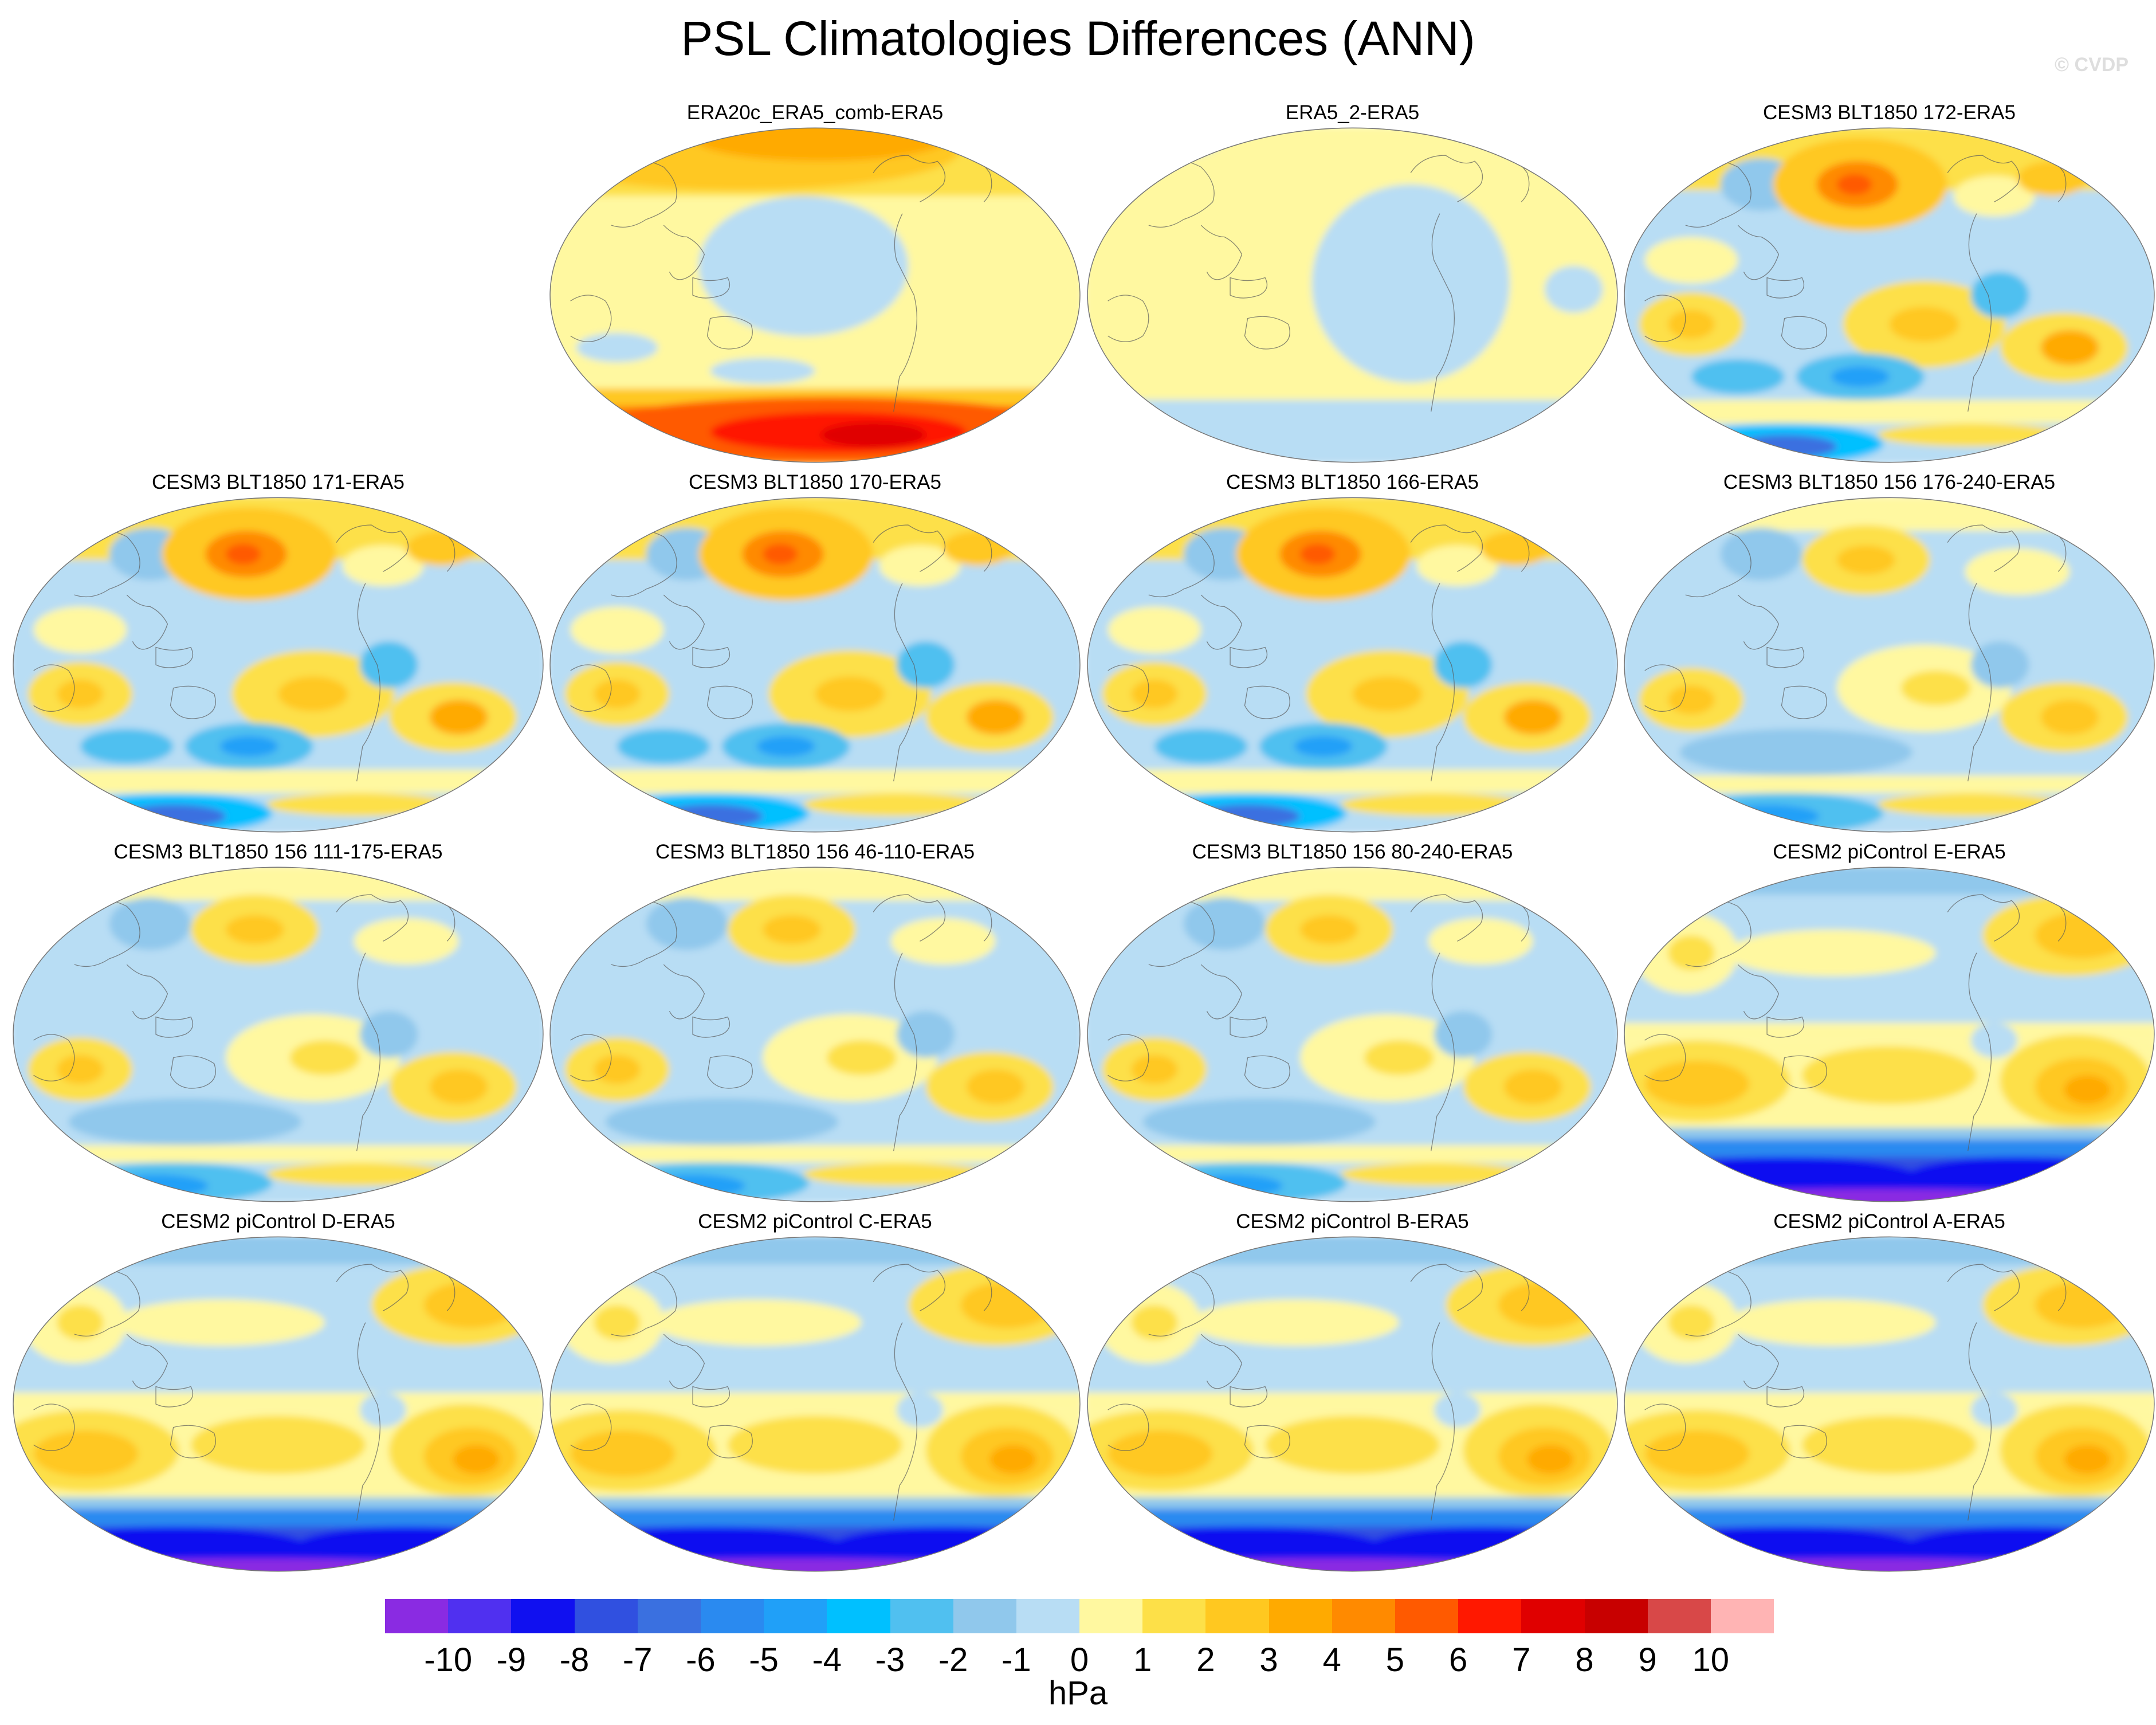 Image resolution: width=2156 pixels, height=1725 pixels. I want to click on map-panel-p2: ERA5_2-ERA5, so click(1352, 286).